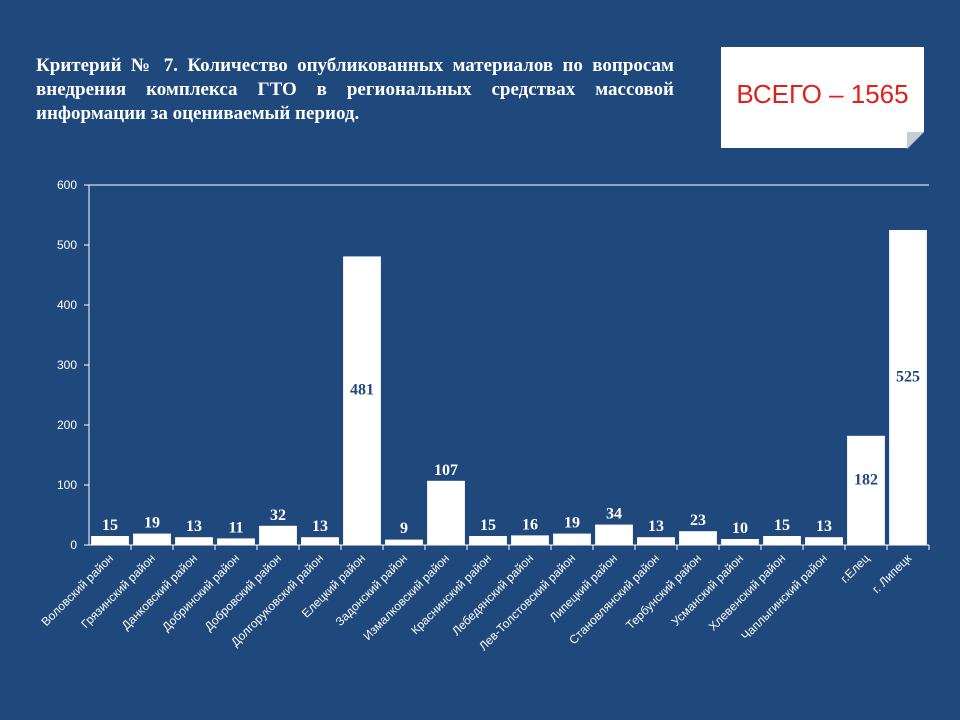  Describe the element at coordinates (708, 590) in the screenshot. I see `category-label: Усманский район` at that location.